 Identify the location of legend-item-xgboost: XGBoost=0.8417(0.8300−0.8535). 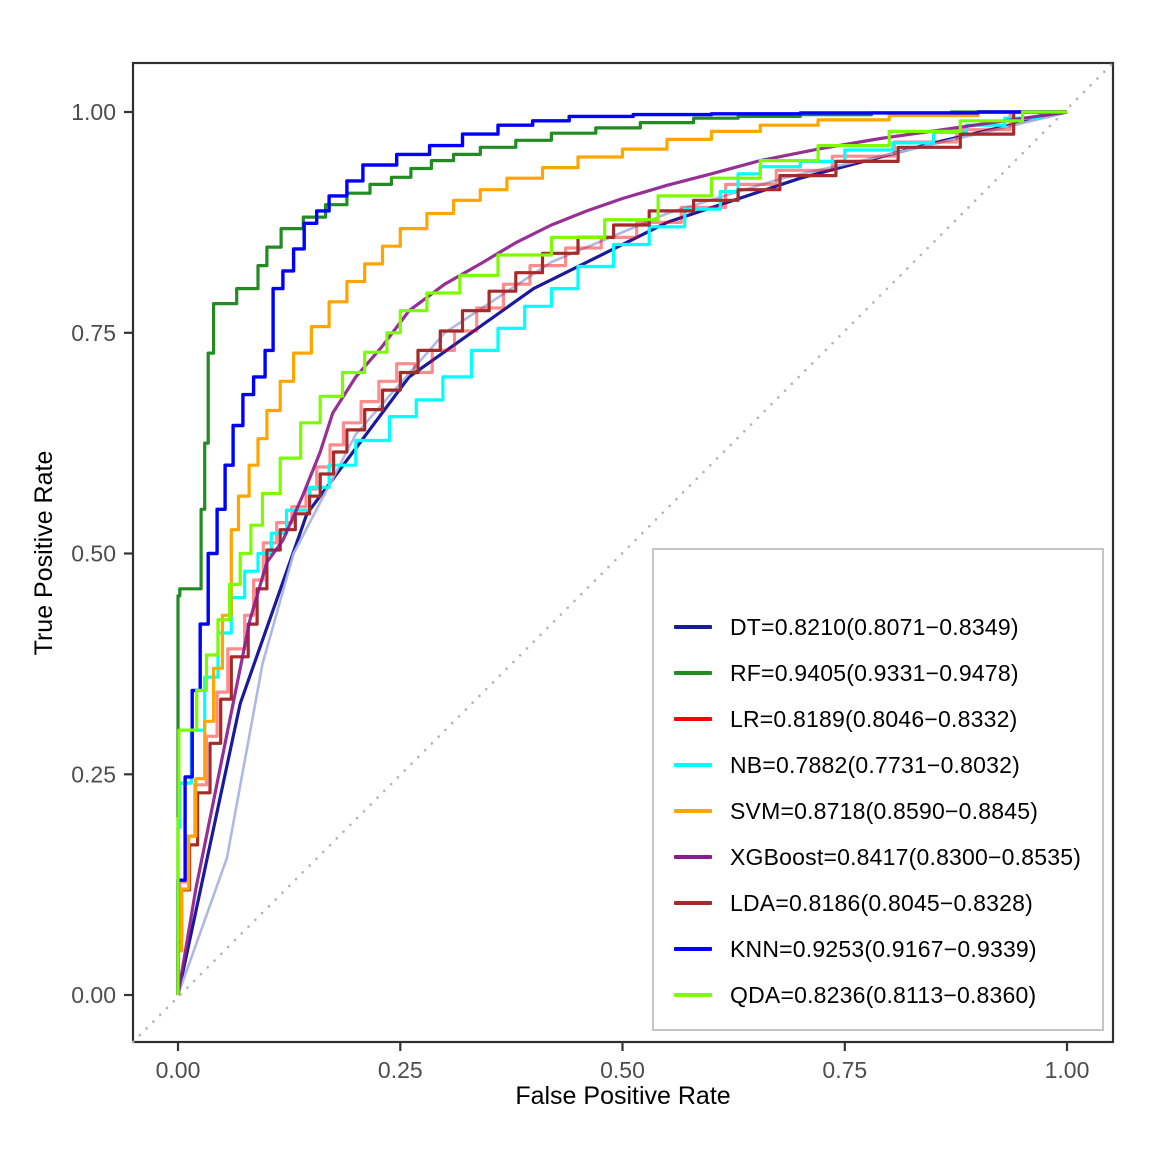
(878, 857).